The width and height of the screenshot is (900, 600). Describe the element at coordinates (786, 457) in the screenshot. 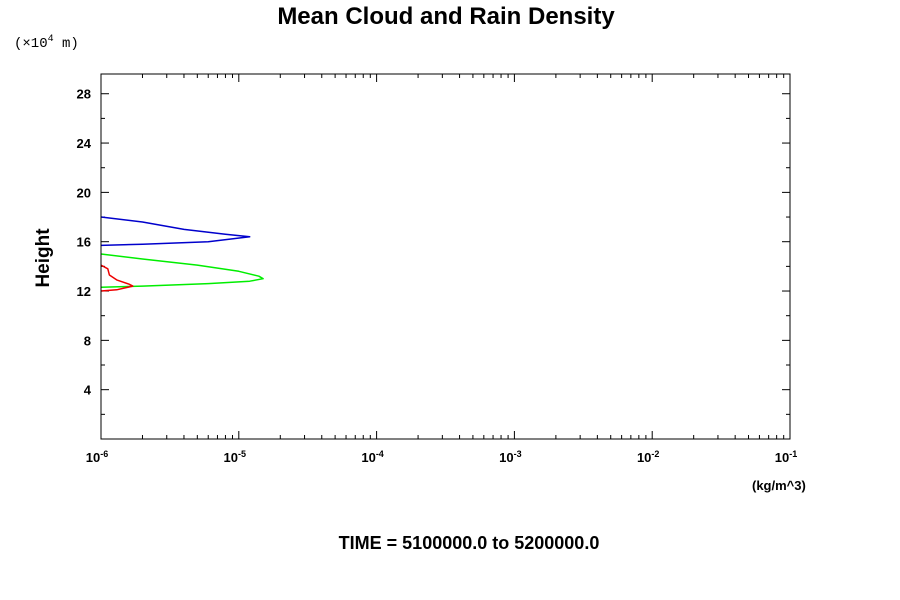

I see `x-tick-label: 10⁻¹` at that location.